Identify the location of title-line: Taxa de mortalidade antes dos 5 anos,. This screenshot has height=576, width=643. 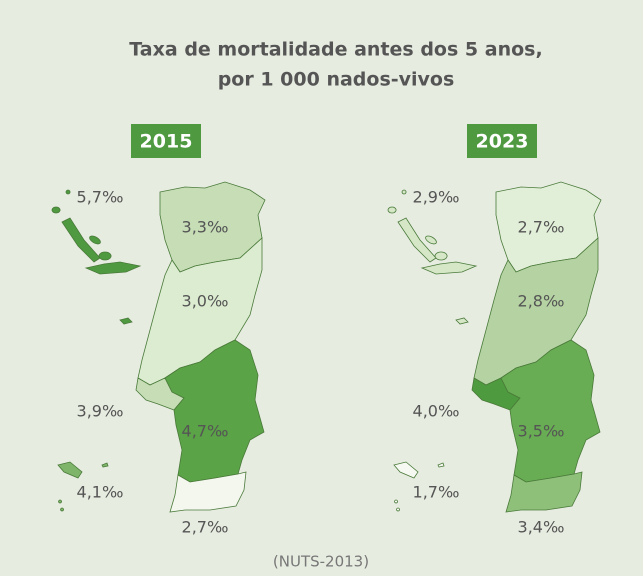
(335, 50).